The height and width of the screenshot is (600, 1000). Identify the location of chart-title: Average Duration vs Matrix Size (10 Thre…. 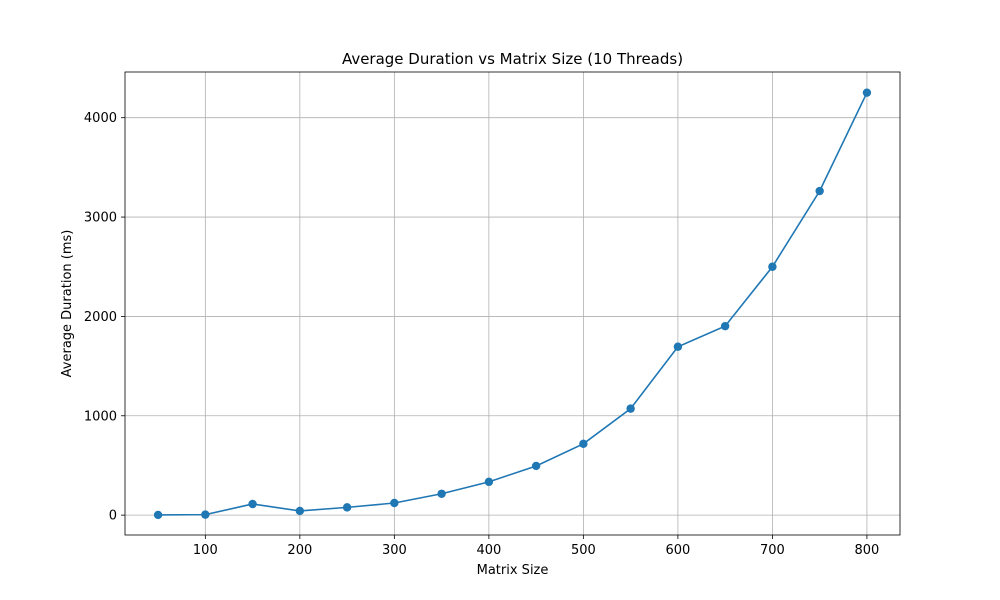
(512, 59).